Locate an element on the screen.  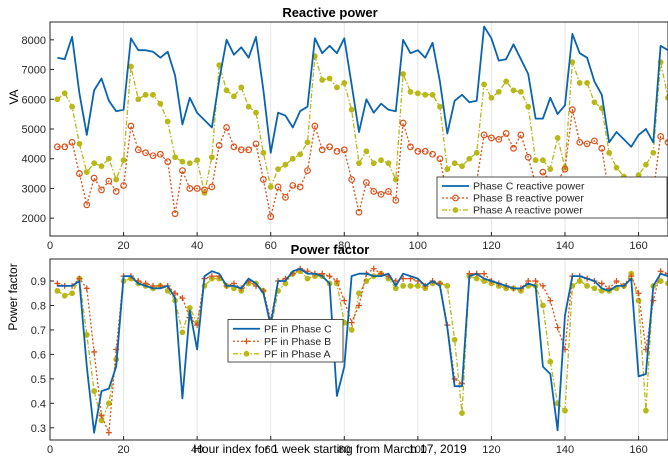
power-factor-x-tick-label: 140 is located at coordinates (565, 450).